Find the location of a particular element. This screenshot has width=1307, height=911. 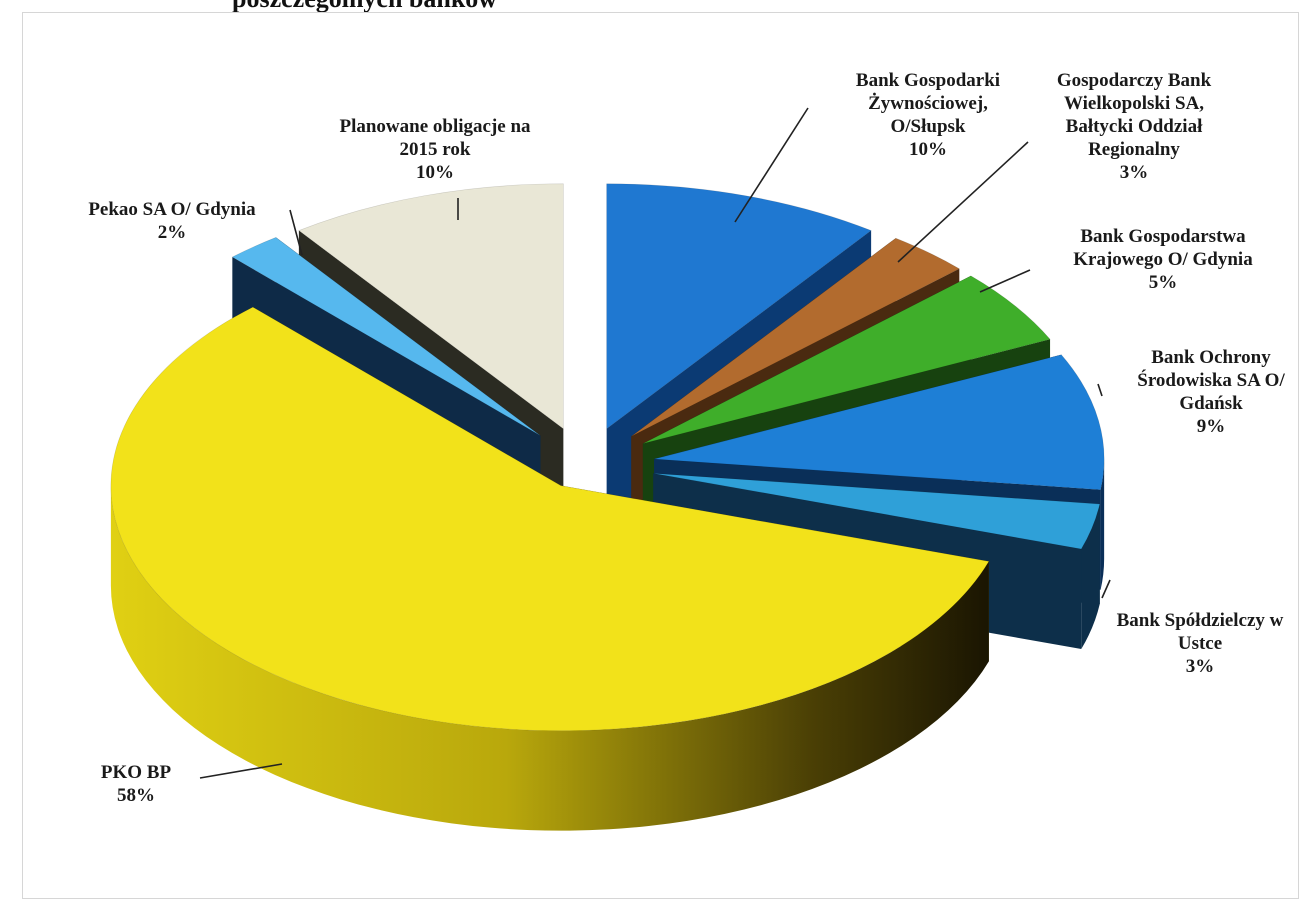

slice-label-line: Pekao SA O/ Gdynia is located at coordinates (172, 209).